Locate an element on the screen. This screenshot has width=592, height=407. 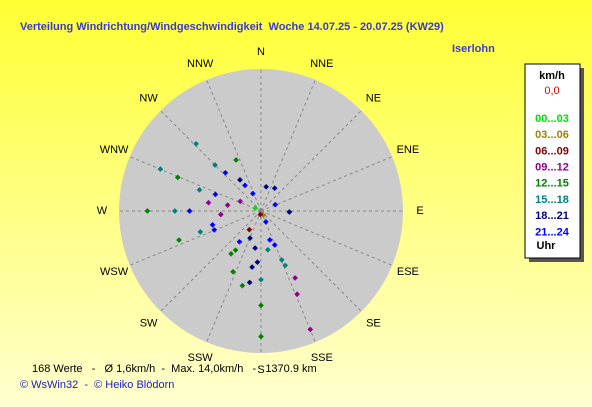
credits: © WsWin32 - © Heiko Blödorn is located at coordinates (97, 385).